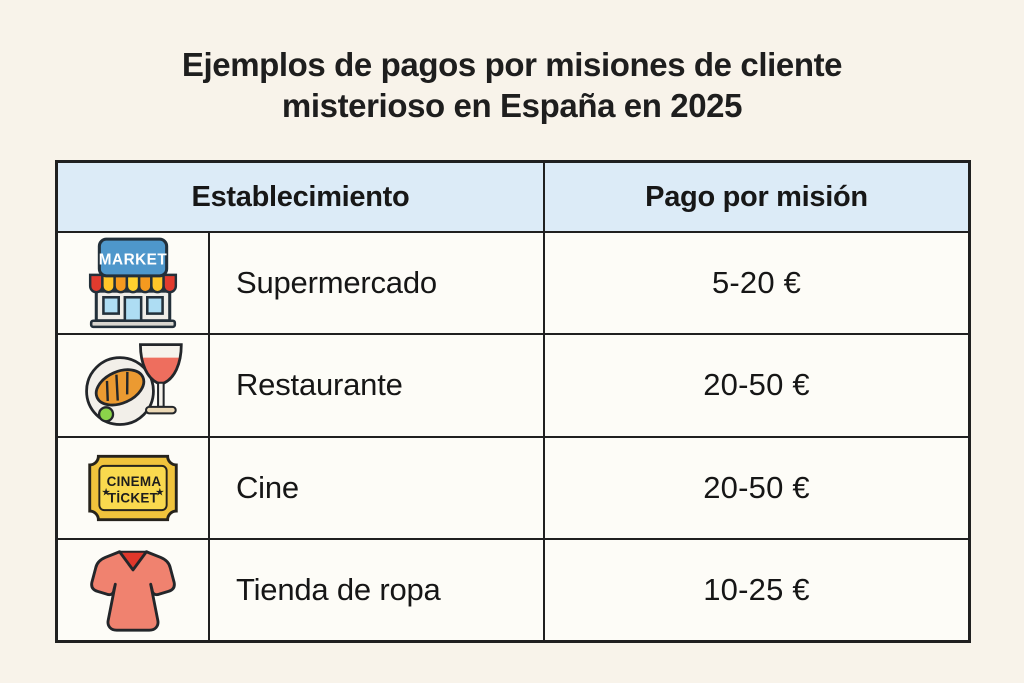 Image resolution: width=1024 pixels, height=683 pixels. What do you see at coordinates (377, 283) in the screenshot?
I see `establishment-name: Supermercado` at bounding box center [377, 283].